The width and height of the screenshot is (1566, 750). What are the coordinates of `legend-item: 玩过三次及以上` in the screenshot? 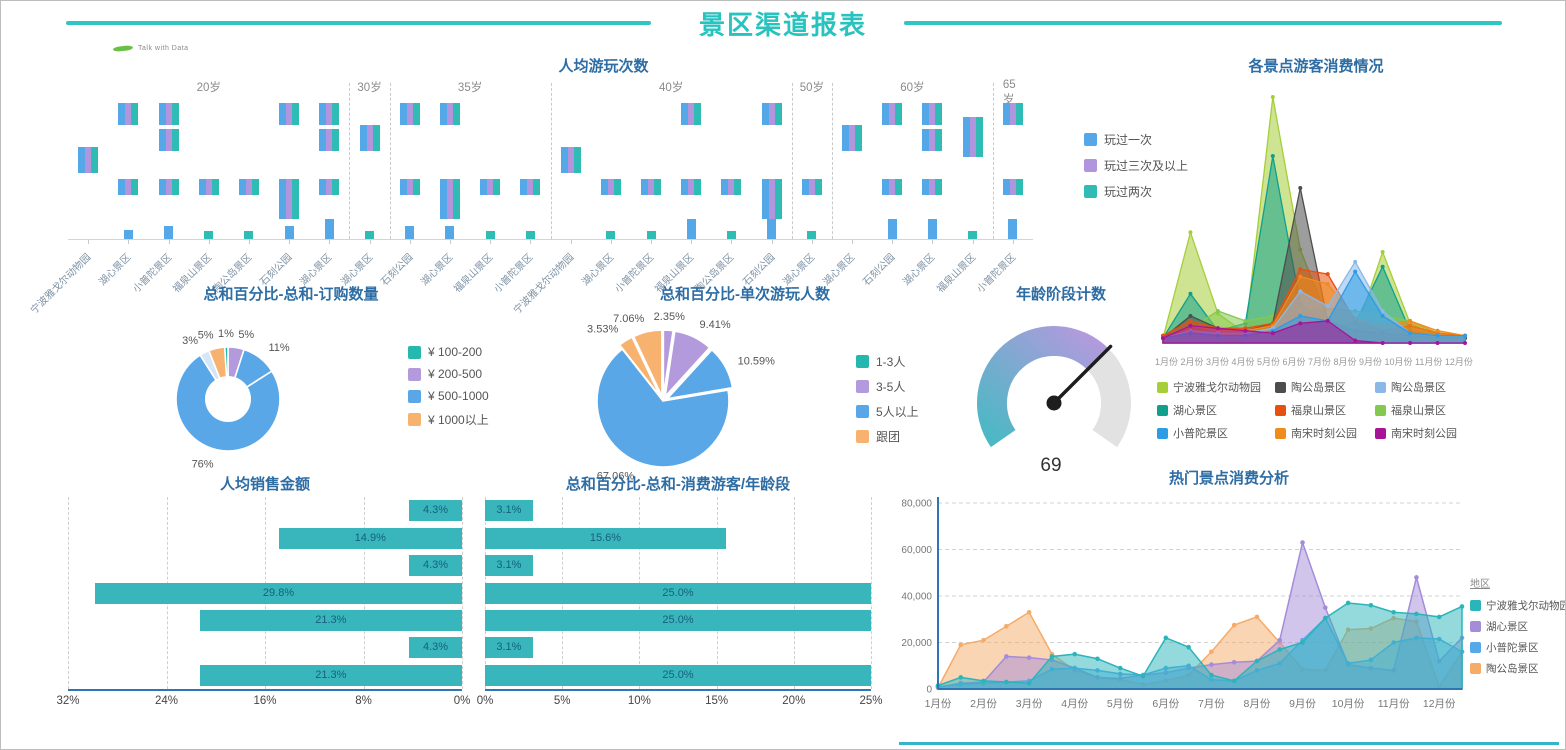 It's located at (1136, 165).